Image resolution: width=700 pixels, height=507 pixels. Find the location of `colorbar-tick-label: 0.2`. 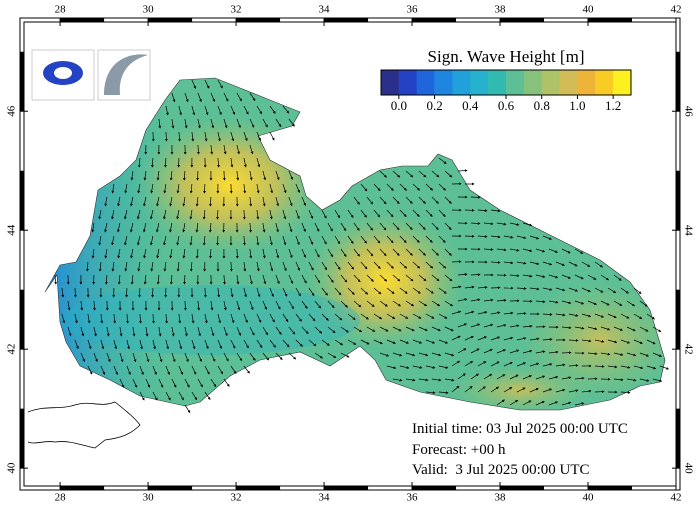

colorbar-tick-label: 0.2 is located at coordinates (434, 105).